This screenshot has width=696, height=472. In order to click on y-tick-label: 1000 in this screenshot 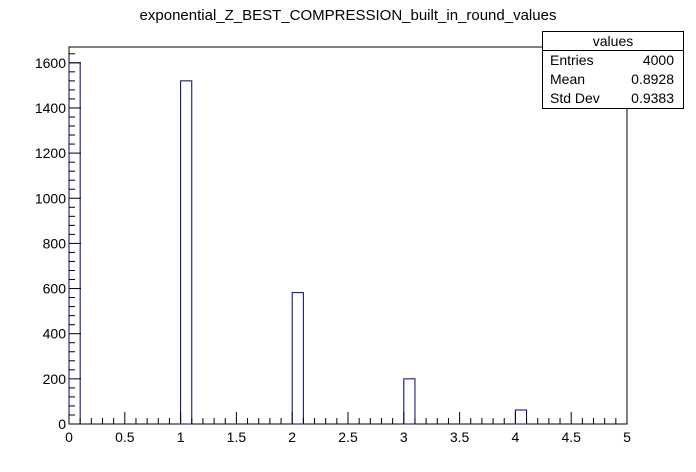, I will do `click(50, 198)`.